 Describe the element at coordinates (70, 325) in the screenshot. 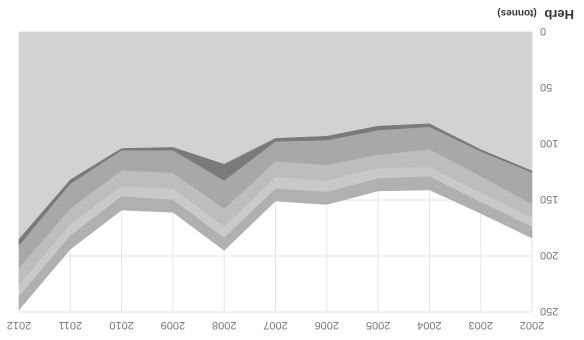

I see `x-tick-label: 2011` at that location.